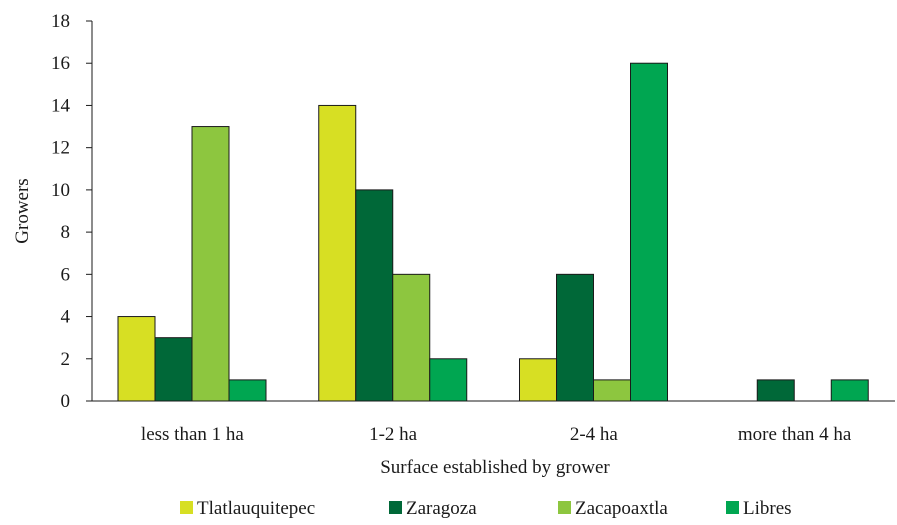  What do you see at coordinates (66, 401) in the screenshot?
I see `y-tick-label: 0` at bounding box center [66, 401].